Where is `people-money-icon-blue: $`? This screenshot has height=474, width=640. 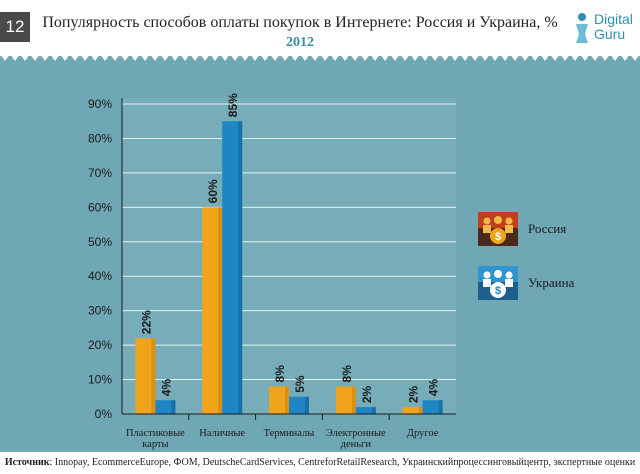 people-money-icon-blue: $ is located at coordinates (498, 283).